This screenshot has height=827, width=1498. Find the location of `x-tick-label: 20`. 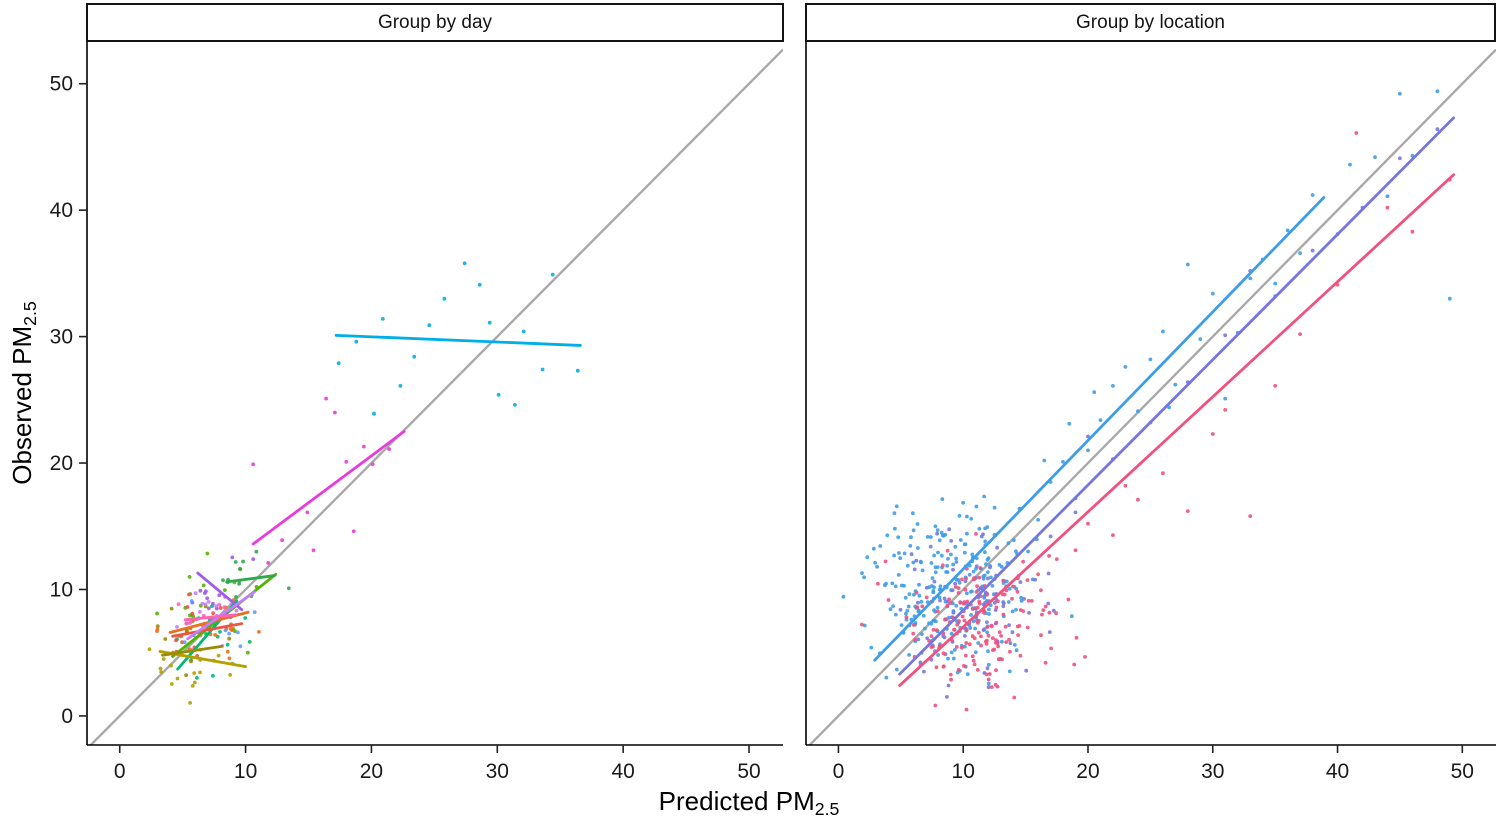

x-tick-label: 20 is located at coordinates (1087, 771).